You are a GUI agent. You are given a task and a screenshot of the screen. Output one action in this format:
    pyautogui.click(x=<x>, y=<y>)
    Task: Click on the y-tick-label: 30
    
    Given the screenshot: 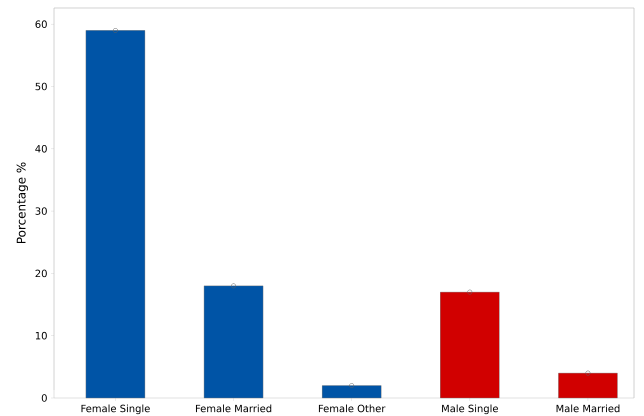 What is the action you would take?
    pyautogui.click(x=41, y=211)
    